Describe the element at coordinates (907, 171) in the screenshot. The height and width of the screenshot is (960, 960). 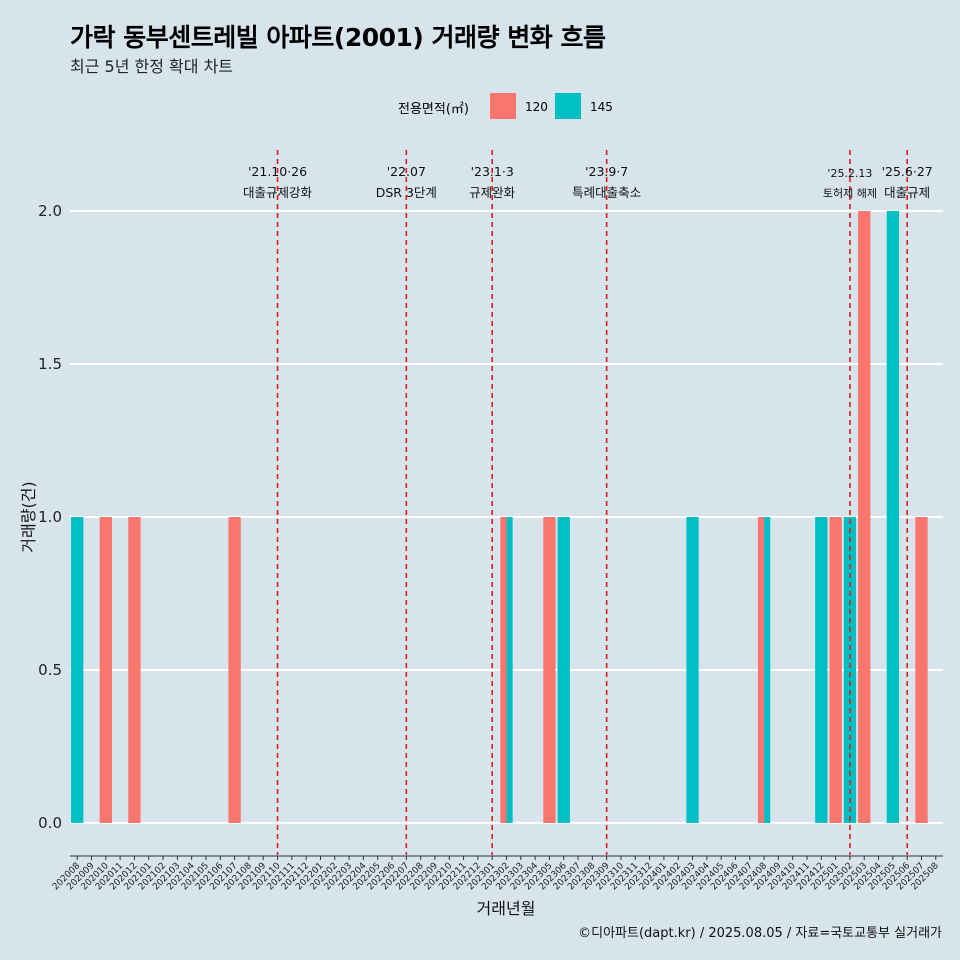
I see `event-date: '25.6·27` at that location.